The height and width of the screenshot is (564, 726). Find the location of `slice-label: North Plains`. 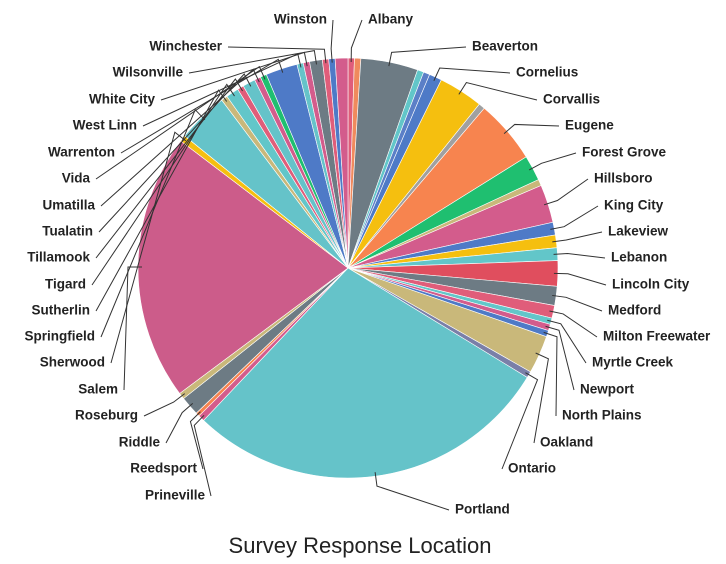

slice-label: North Plains is located at coordinates (602, 415).